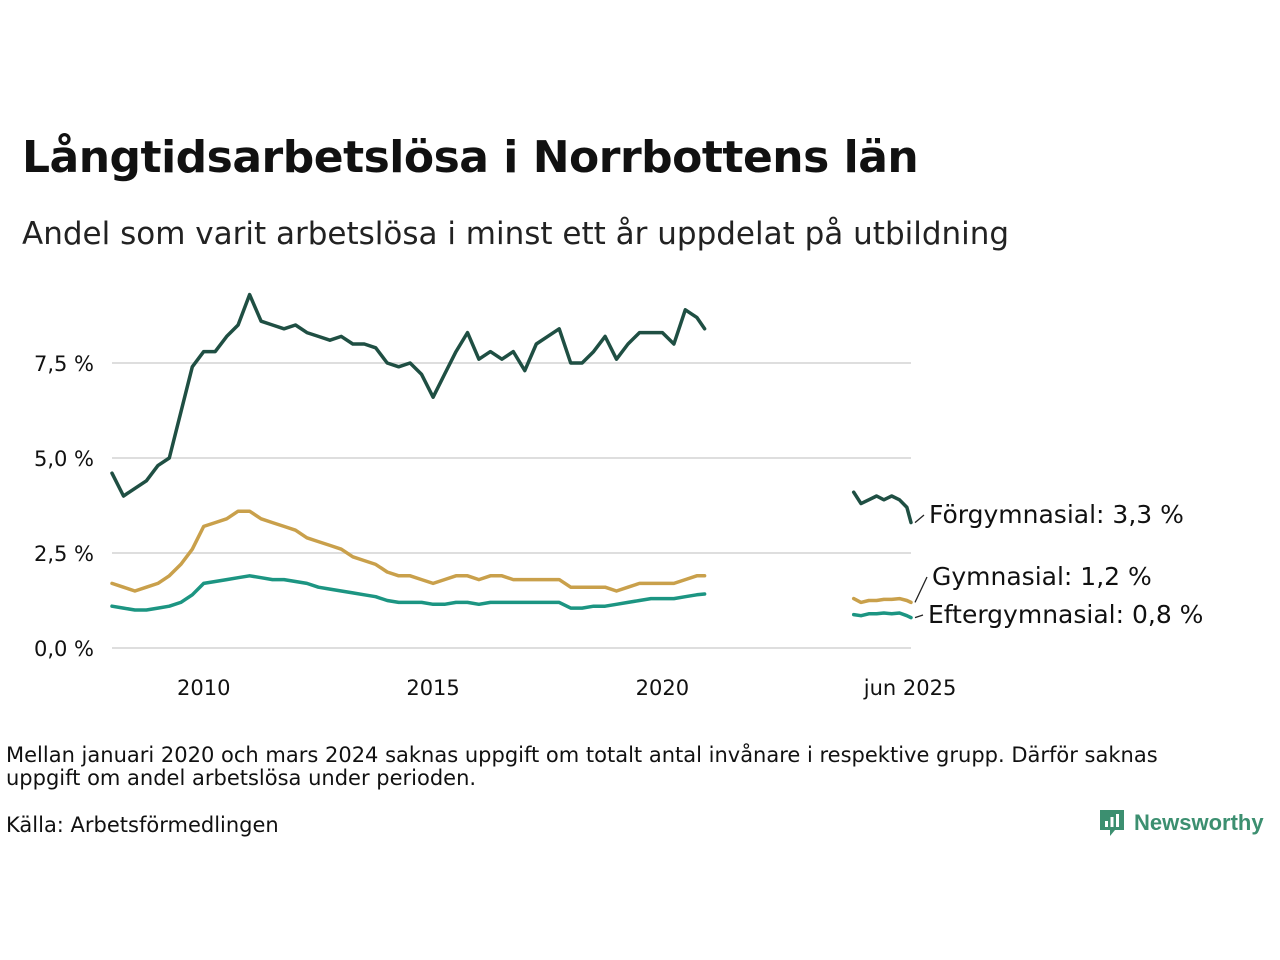  I want to click on y-tick-label: 2,5 %, so click(64, 554).